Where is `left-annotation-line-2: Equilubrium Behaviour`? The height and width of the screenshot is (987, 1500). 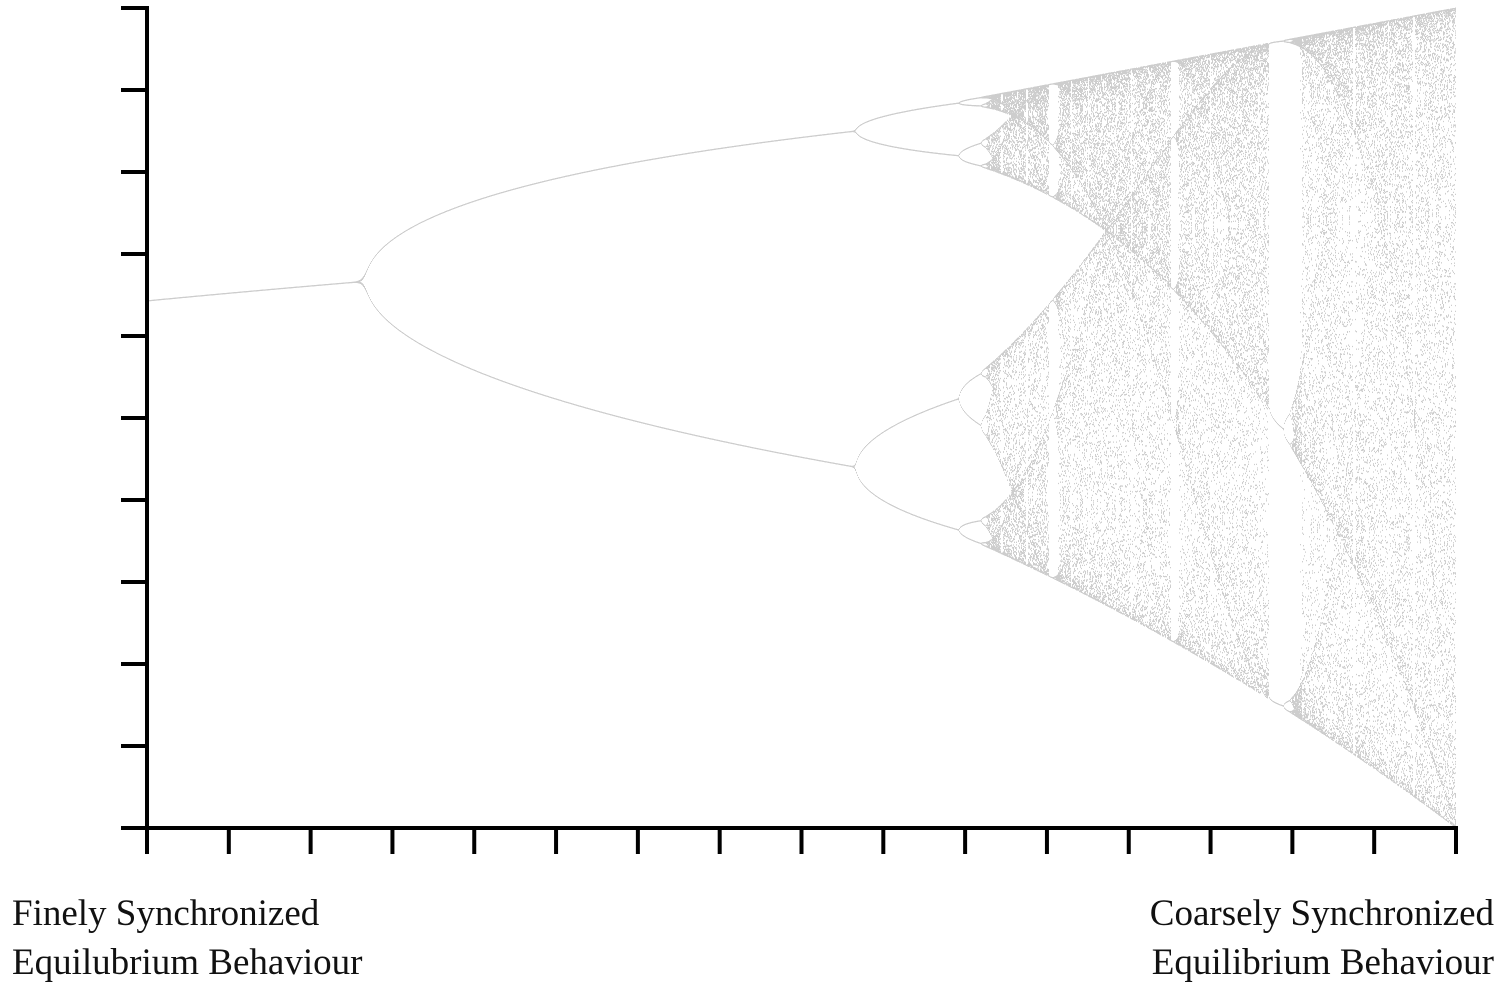 left-annotation-line-2: Equilubrium Behaviour is located at coordinates (187, 962).